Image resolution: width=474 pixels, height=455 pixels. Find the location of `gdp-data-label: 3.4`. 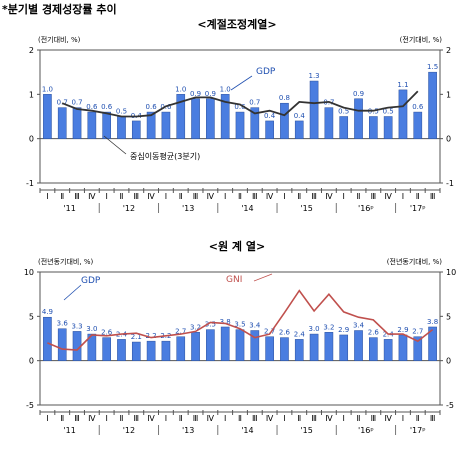

gdp-data-label: 3.4 is located at coordinates (255, 326).